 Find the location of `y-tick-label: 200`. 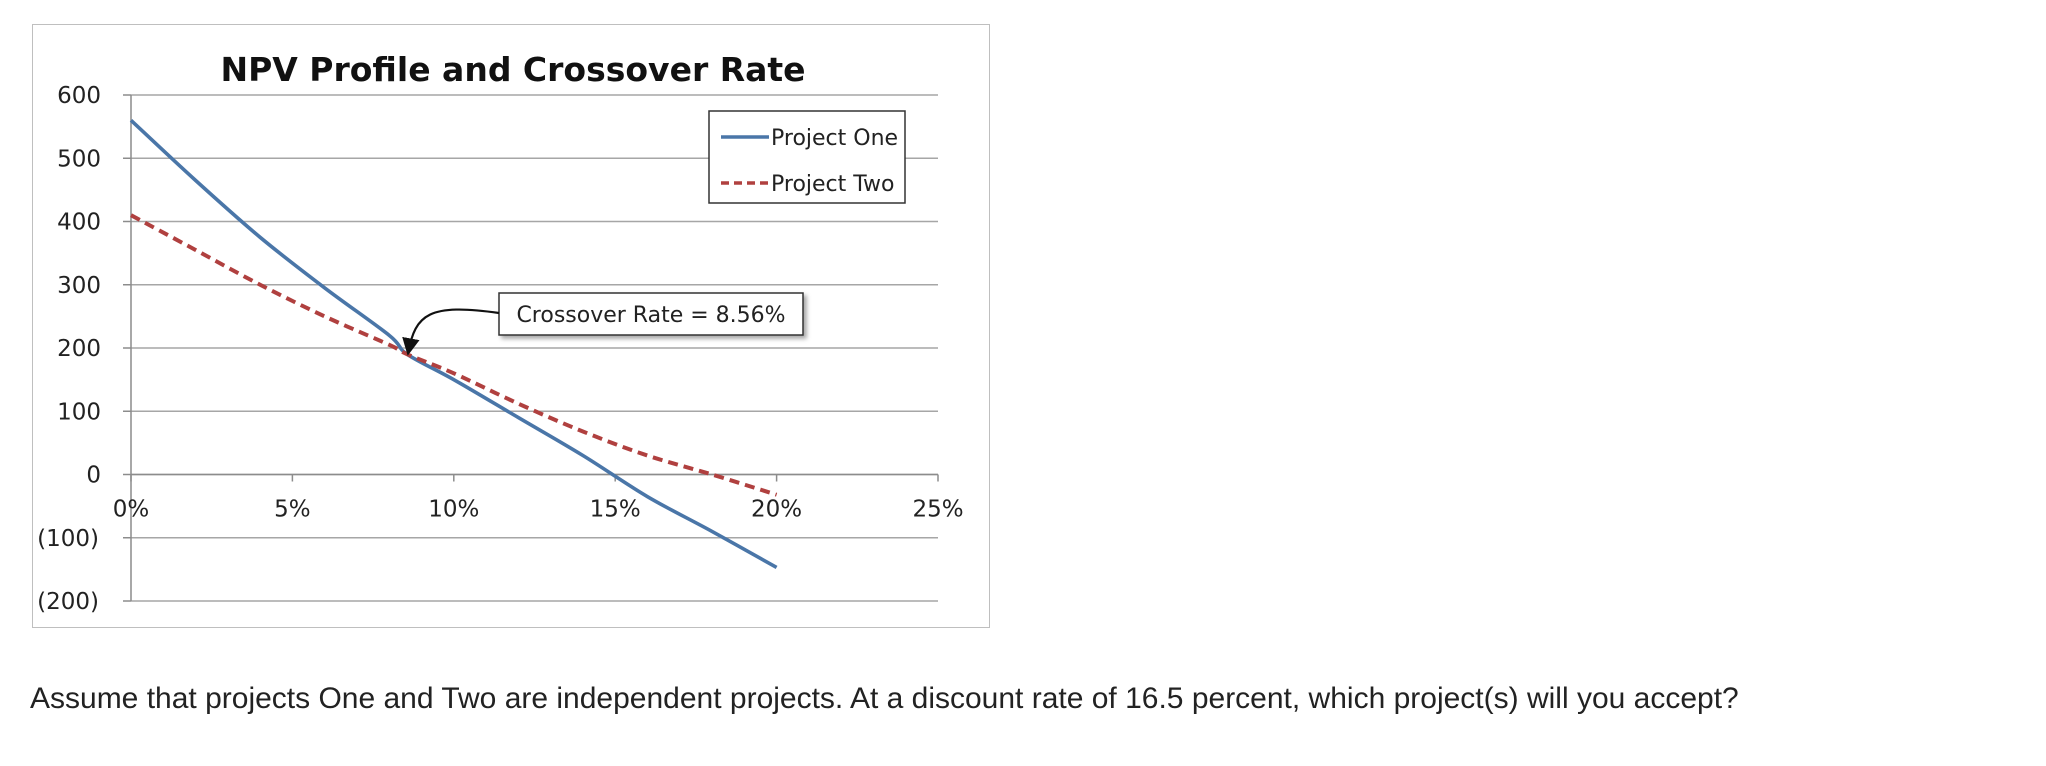

y-tick-label: 200 is located at coordinates (79, 349).